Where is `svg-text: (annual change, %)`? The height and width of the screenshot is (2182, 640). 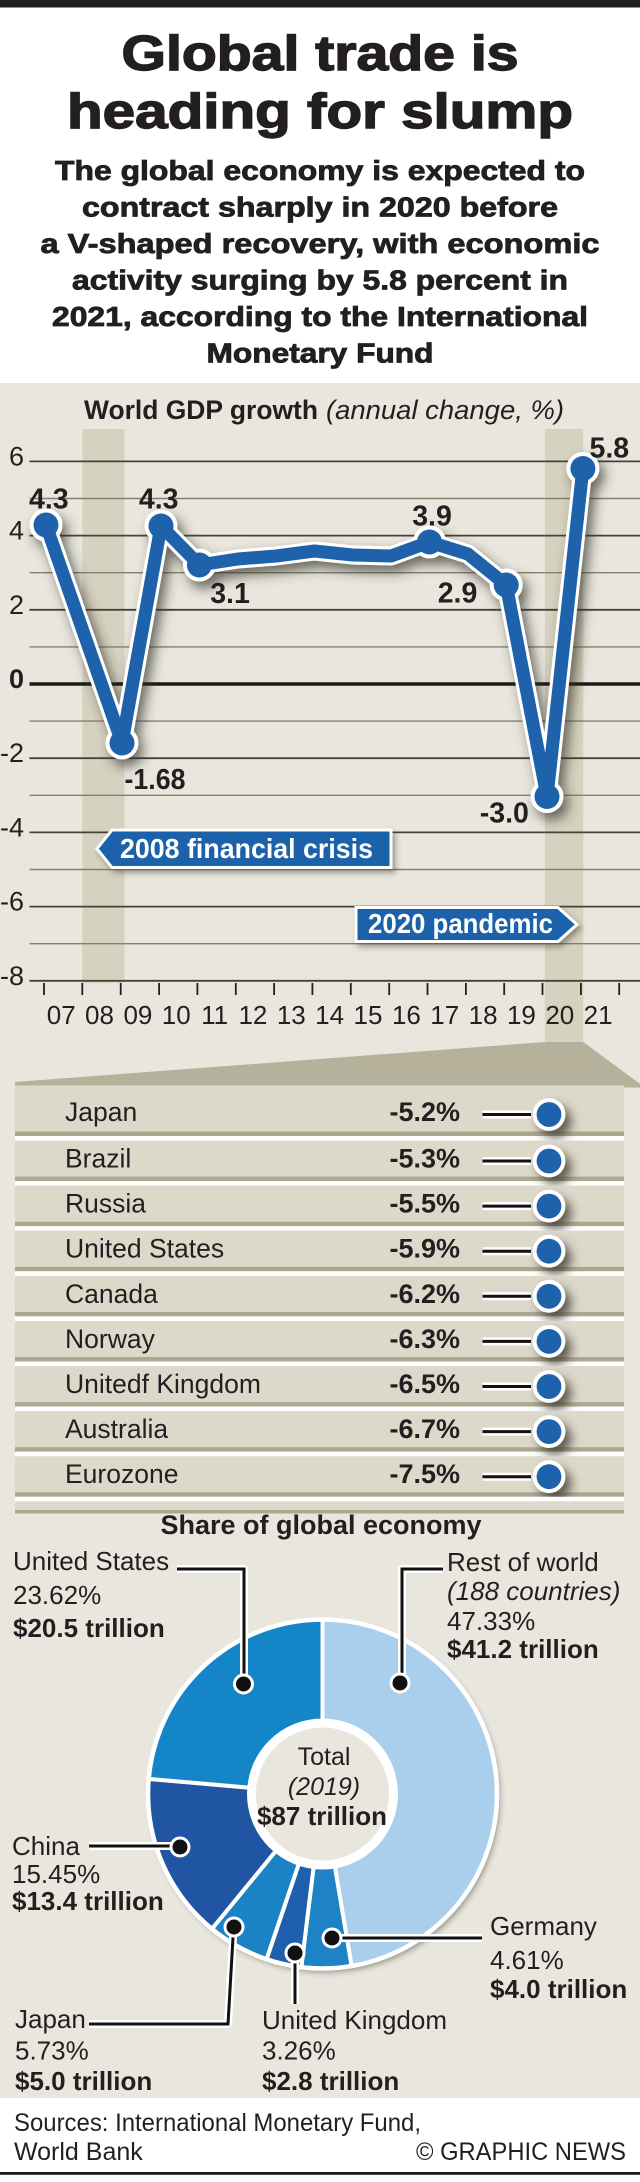 svg-text: (annual change, %) is located at coordinates (445, 410).